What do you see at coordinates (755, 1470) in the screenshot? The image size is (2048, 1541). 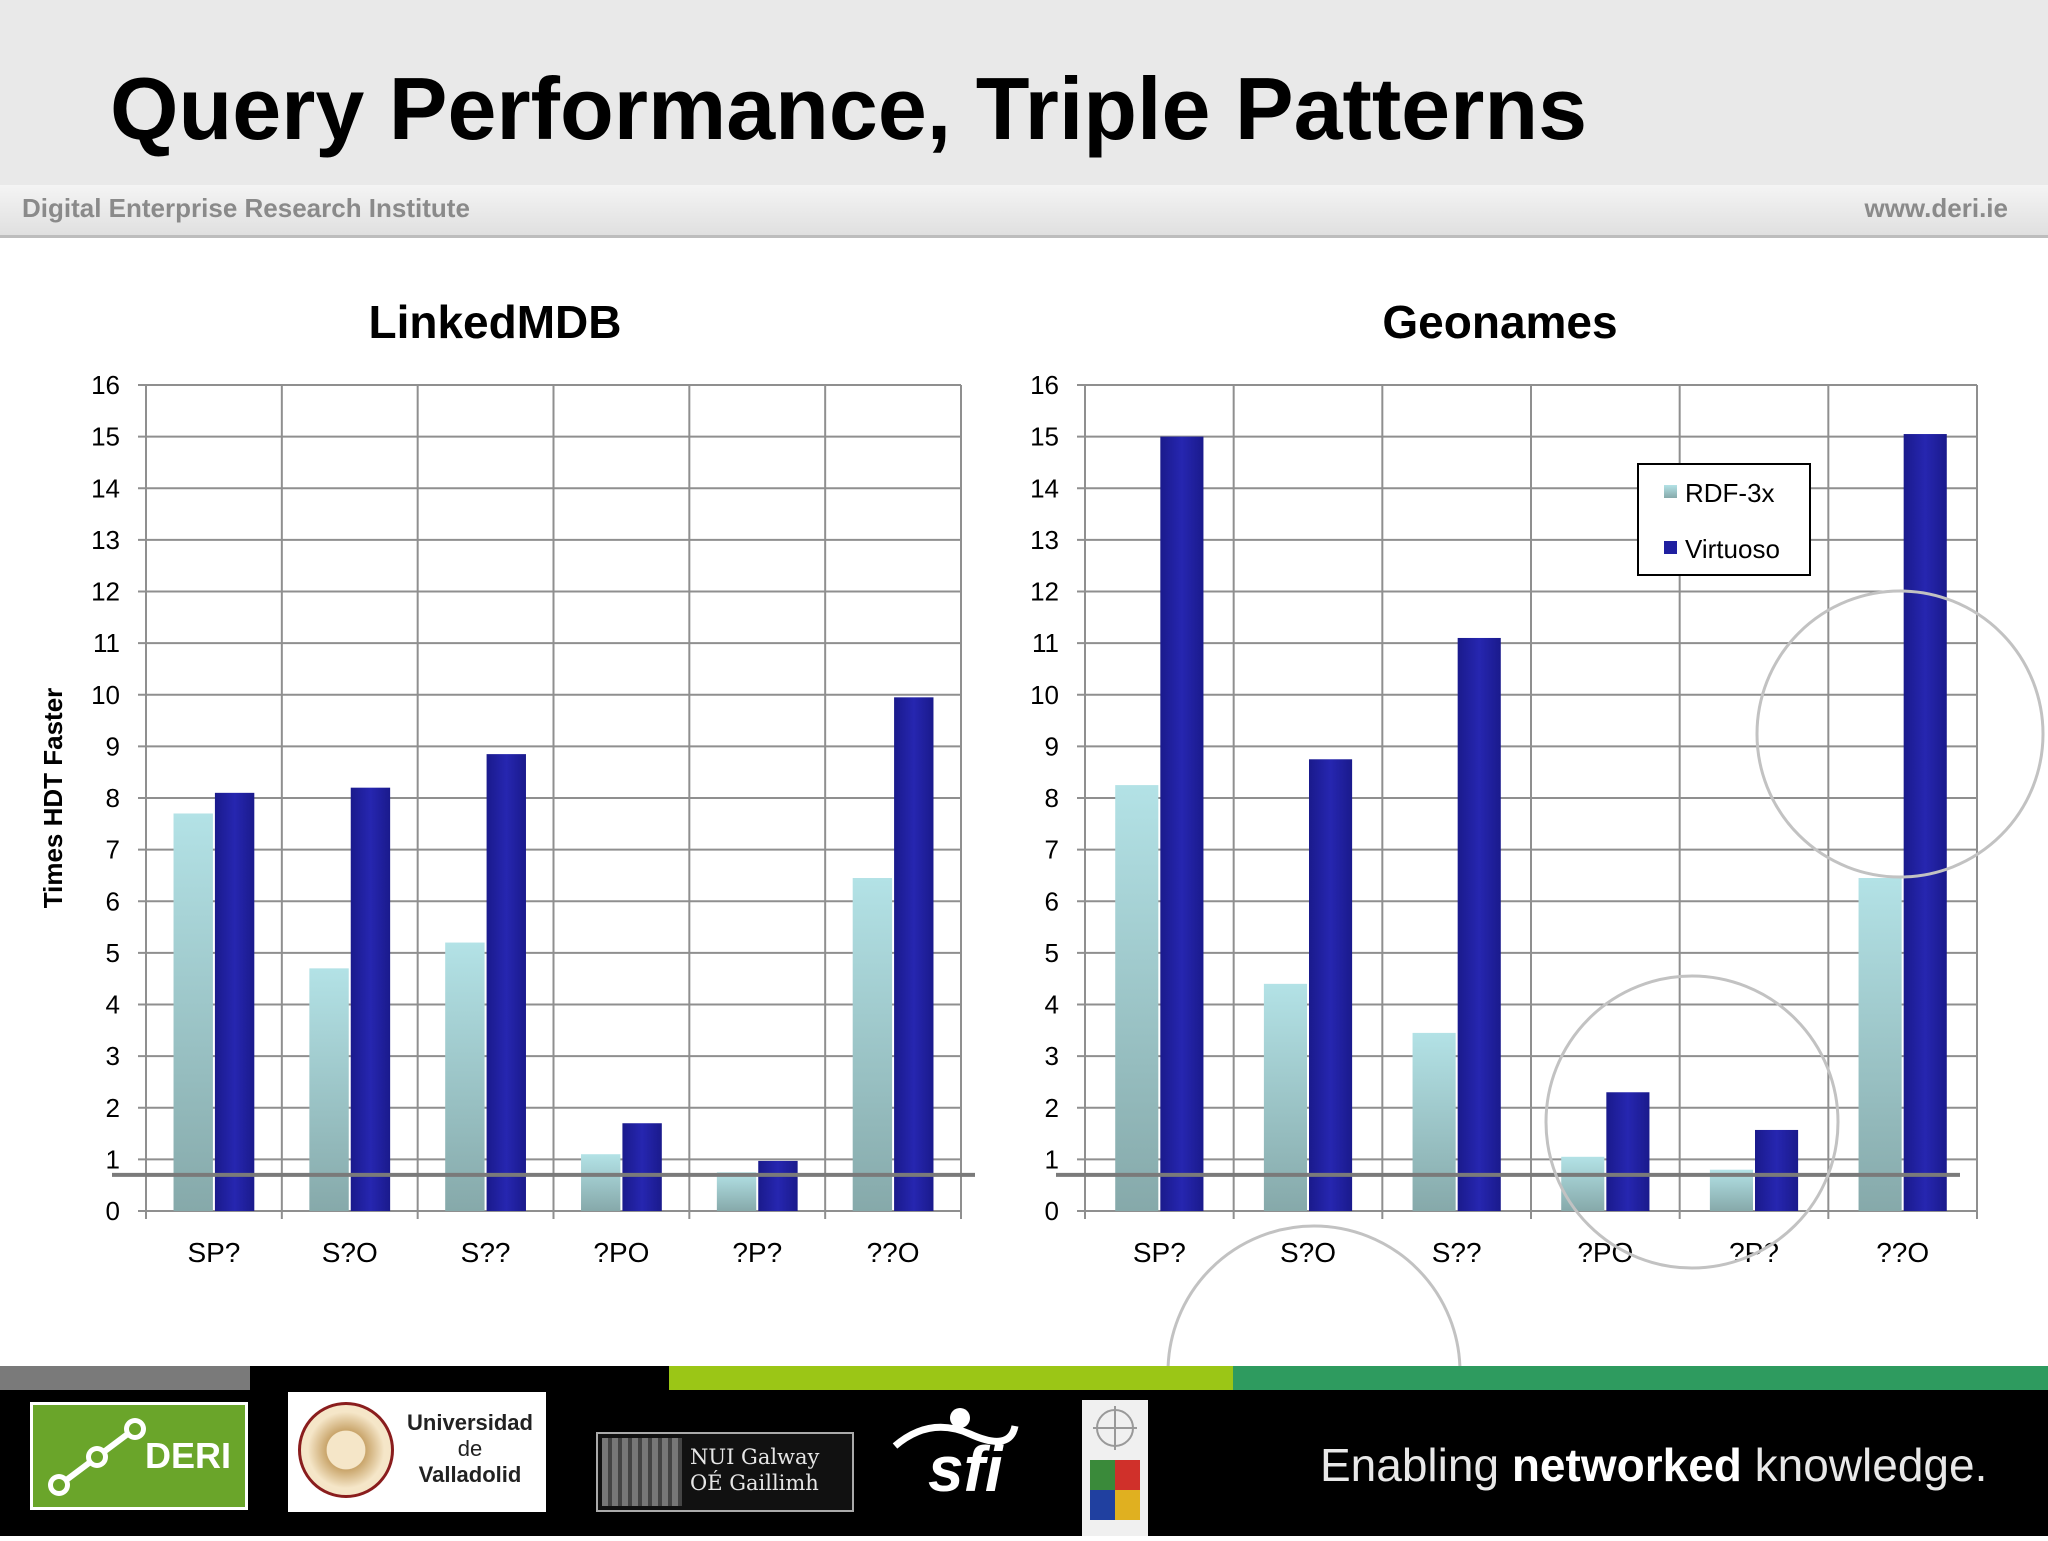 I see `nui-galway-logo-text: NUI Galway OÉ Gaillimh` at bounding box center [755, 1470].